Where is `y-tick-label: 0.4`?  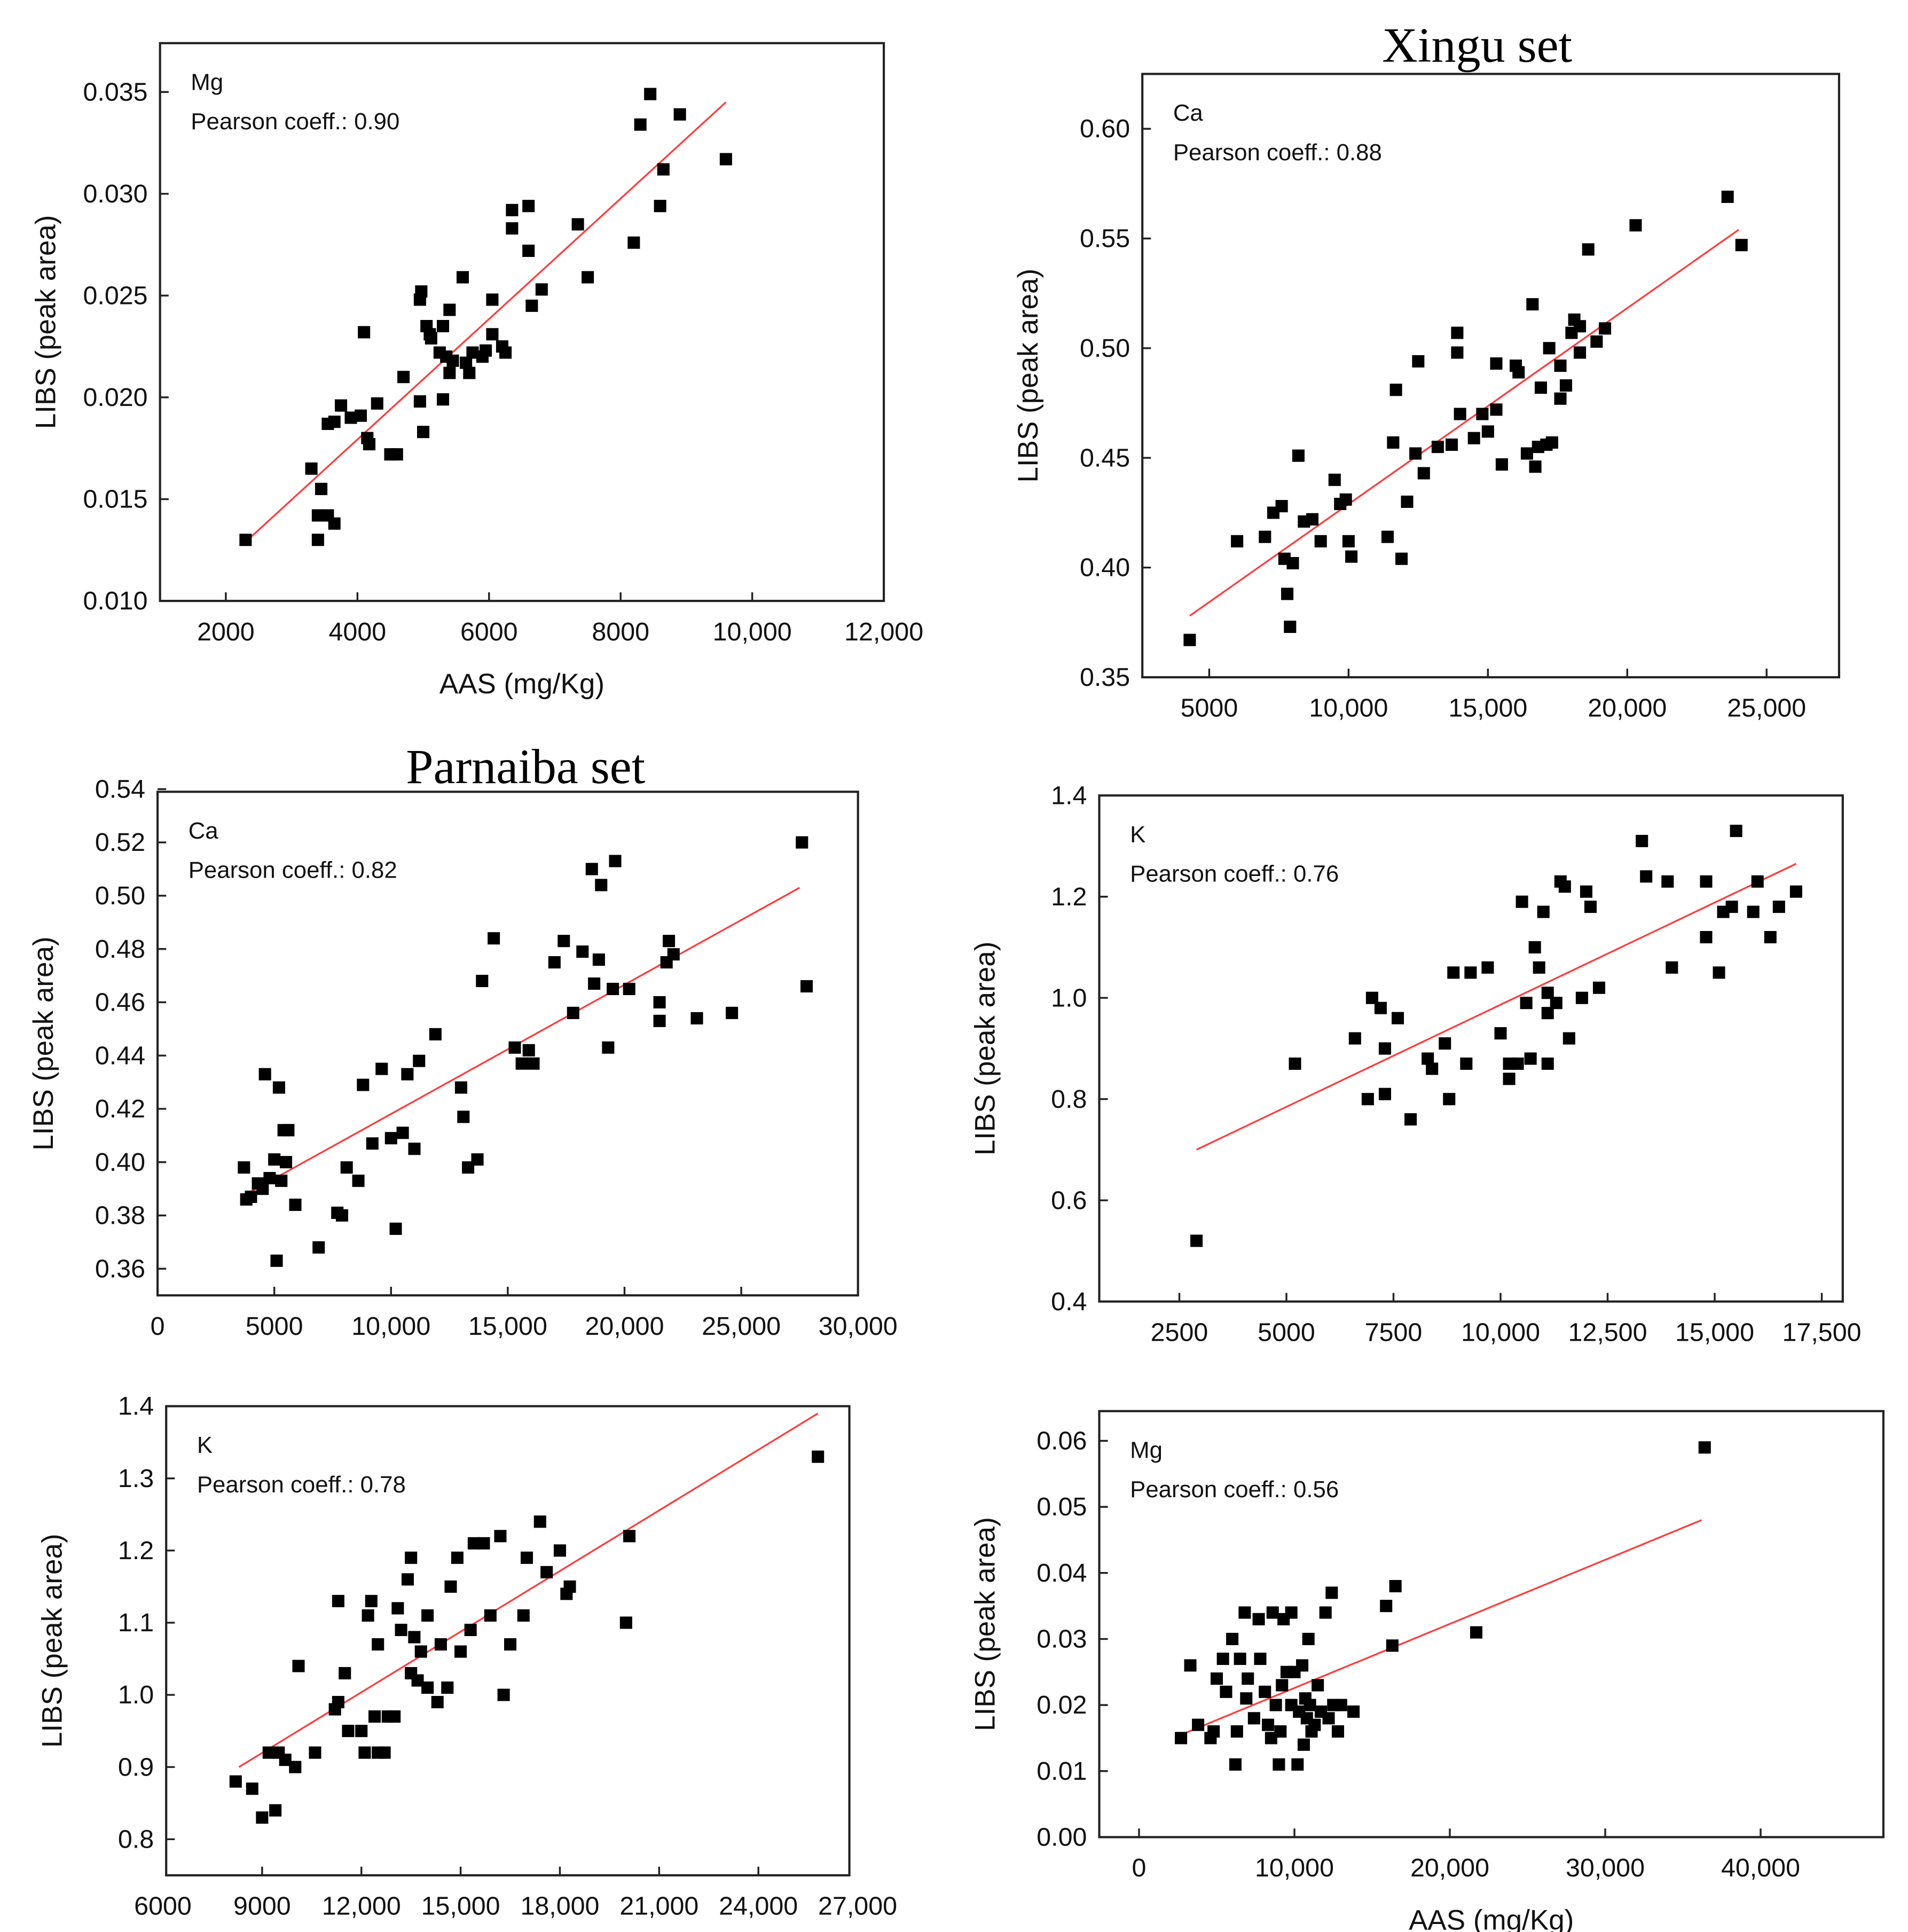 y-tick-label: 0.4 is located at coordinates (1069, 1302).